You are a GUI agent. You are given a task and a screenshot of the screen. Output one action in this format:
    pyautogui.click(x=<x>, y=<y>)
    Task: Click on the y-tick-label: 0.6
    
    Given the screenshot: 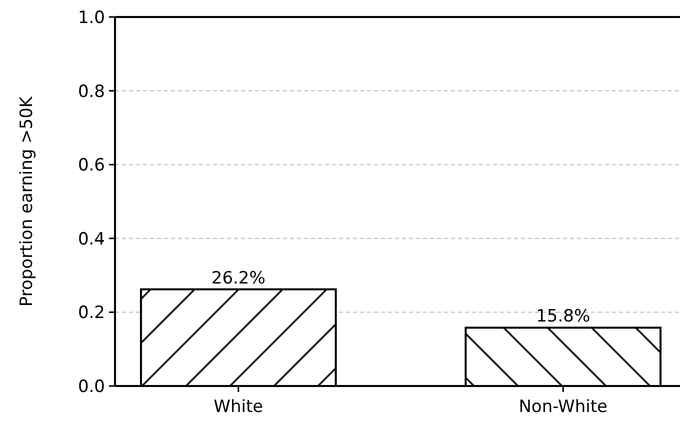 What is the action you would take?
    pyautogui.click(x=91, y=166)
    